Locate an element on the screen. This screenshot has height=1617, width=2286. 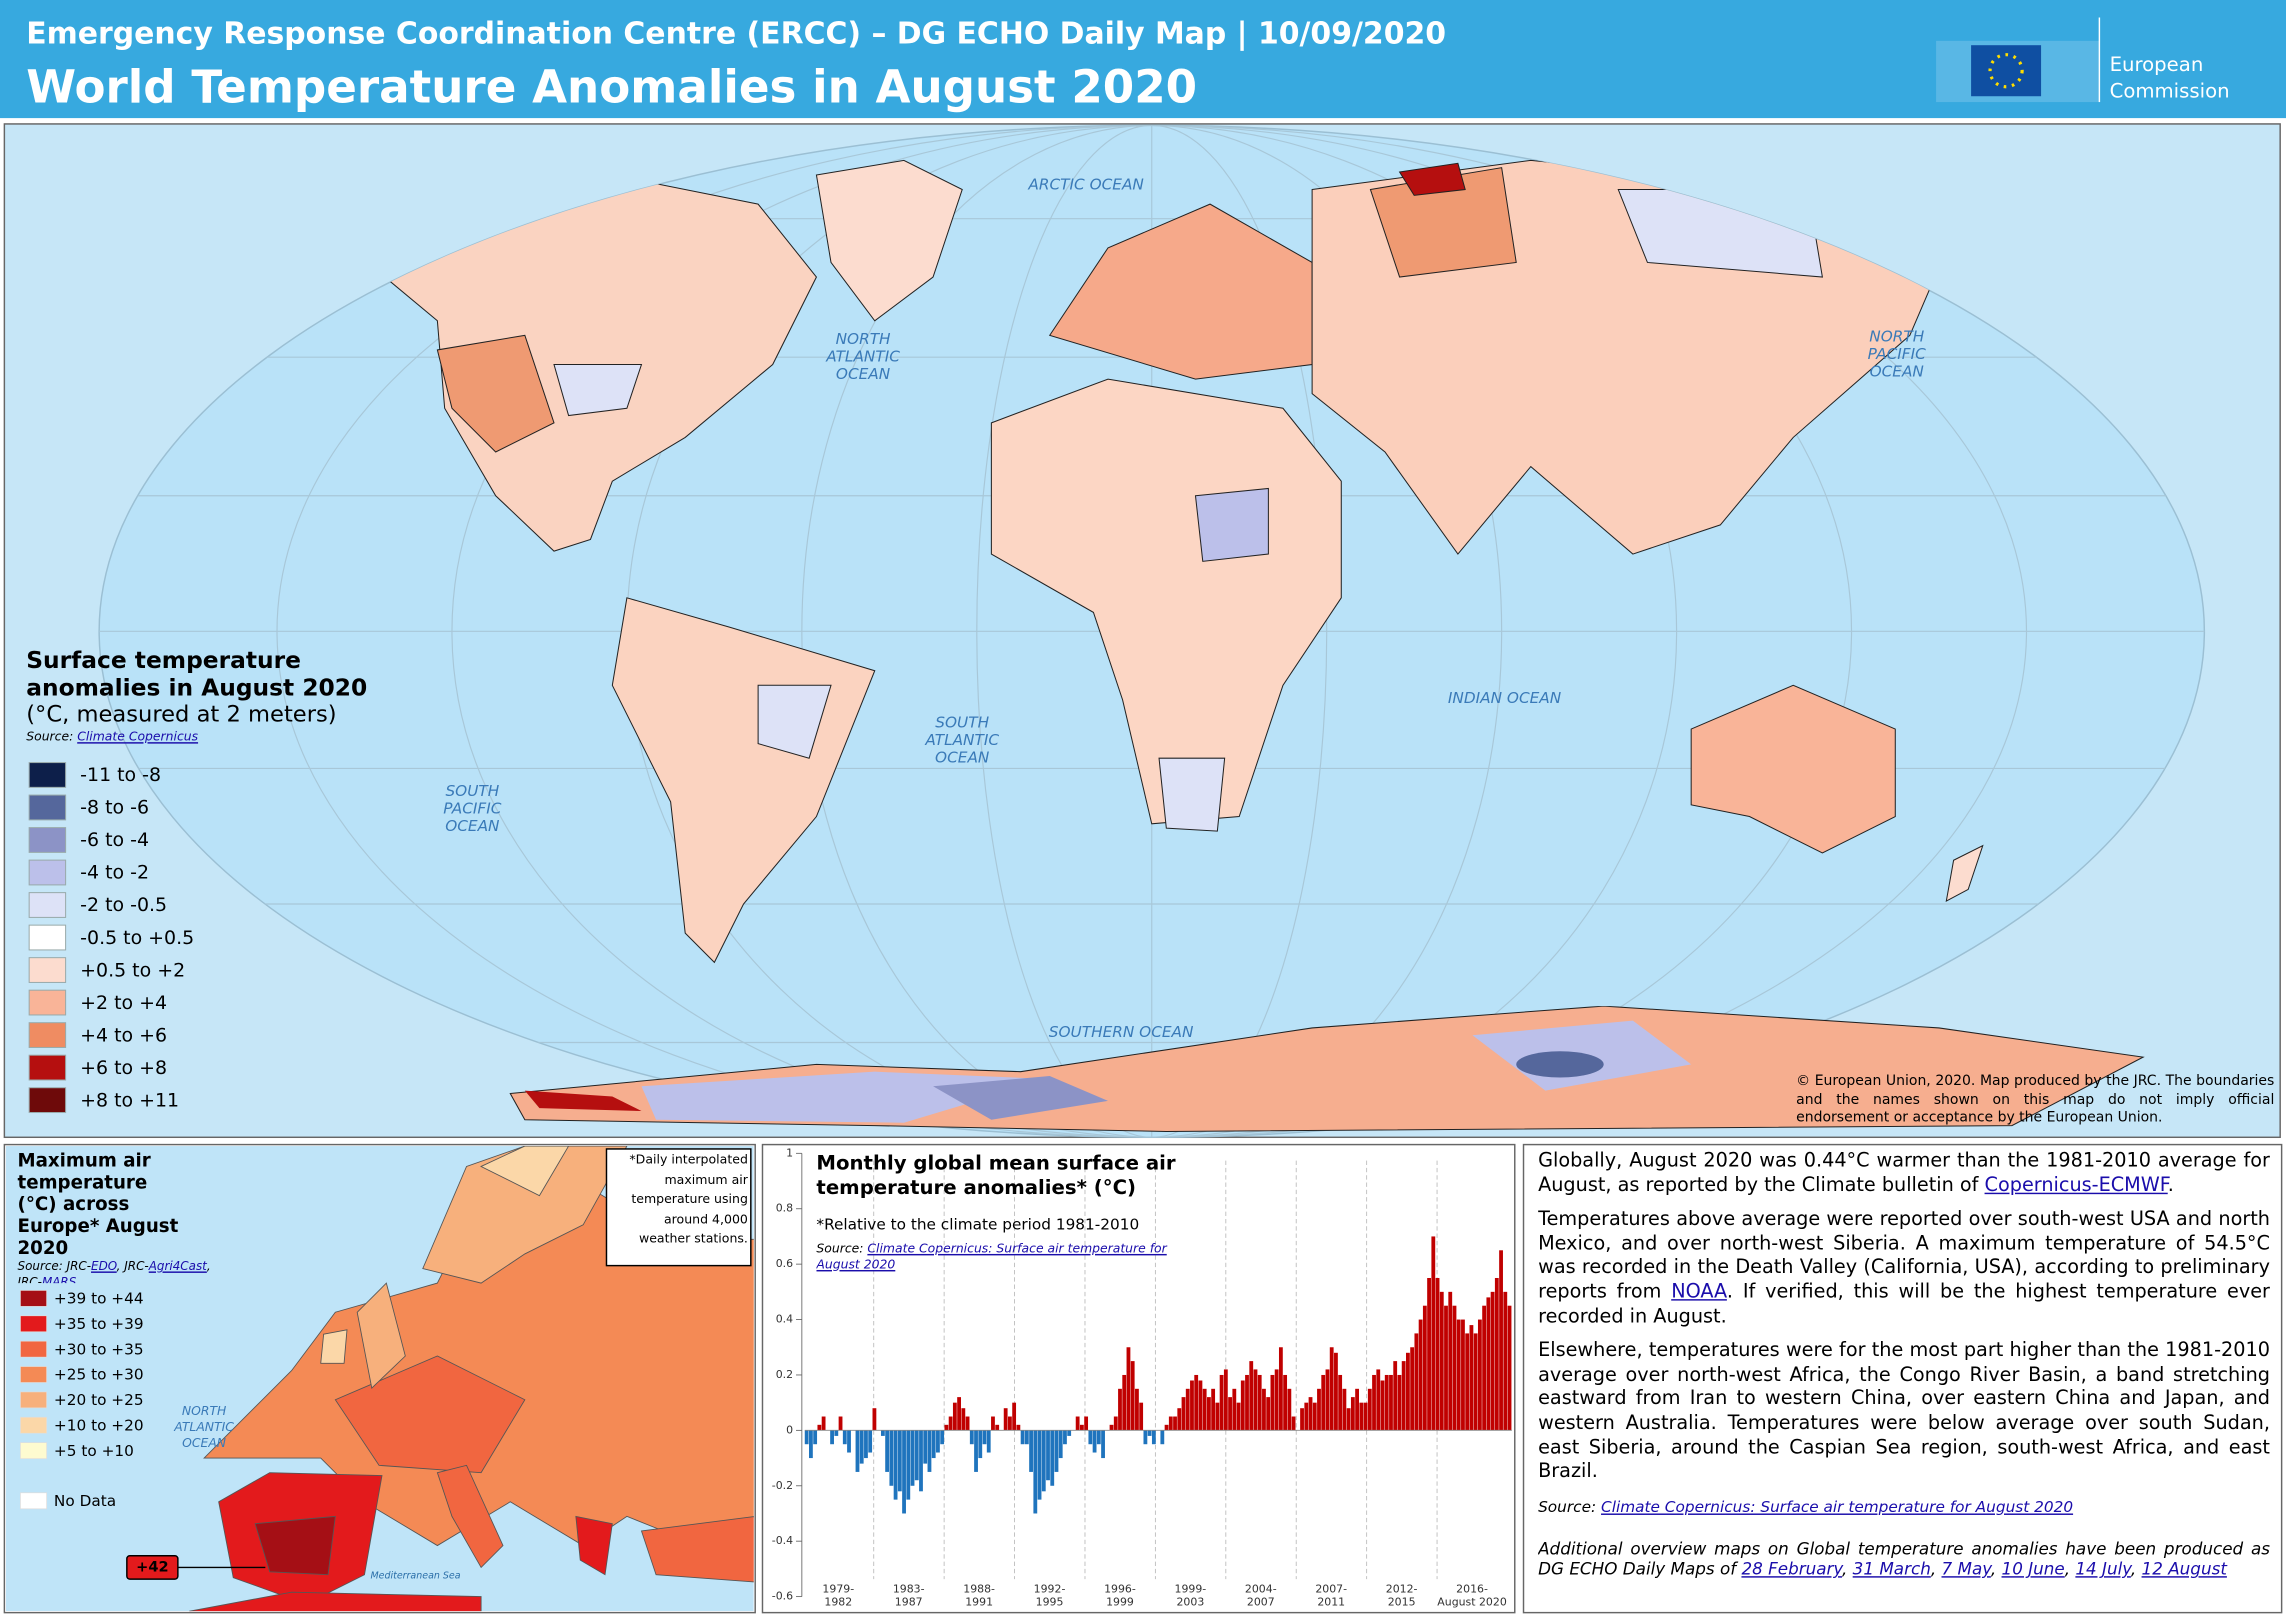
link: 31 March is located at coordinates (1891, 1569).